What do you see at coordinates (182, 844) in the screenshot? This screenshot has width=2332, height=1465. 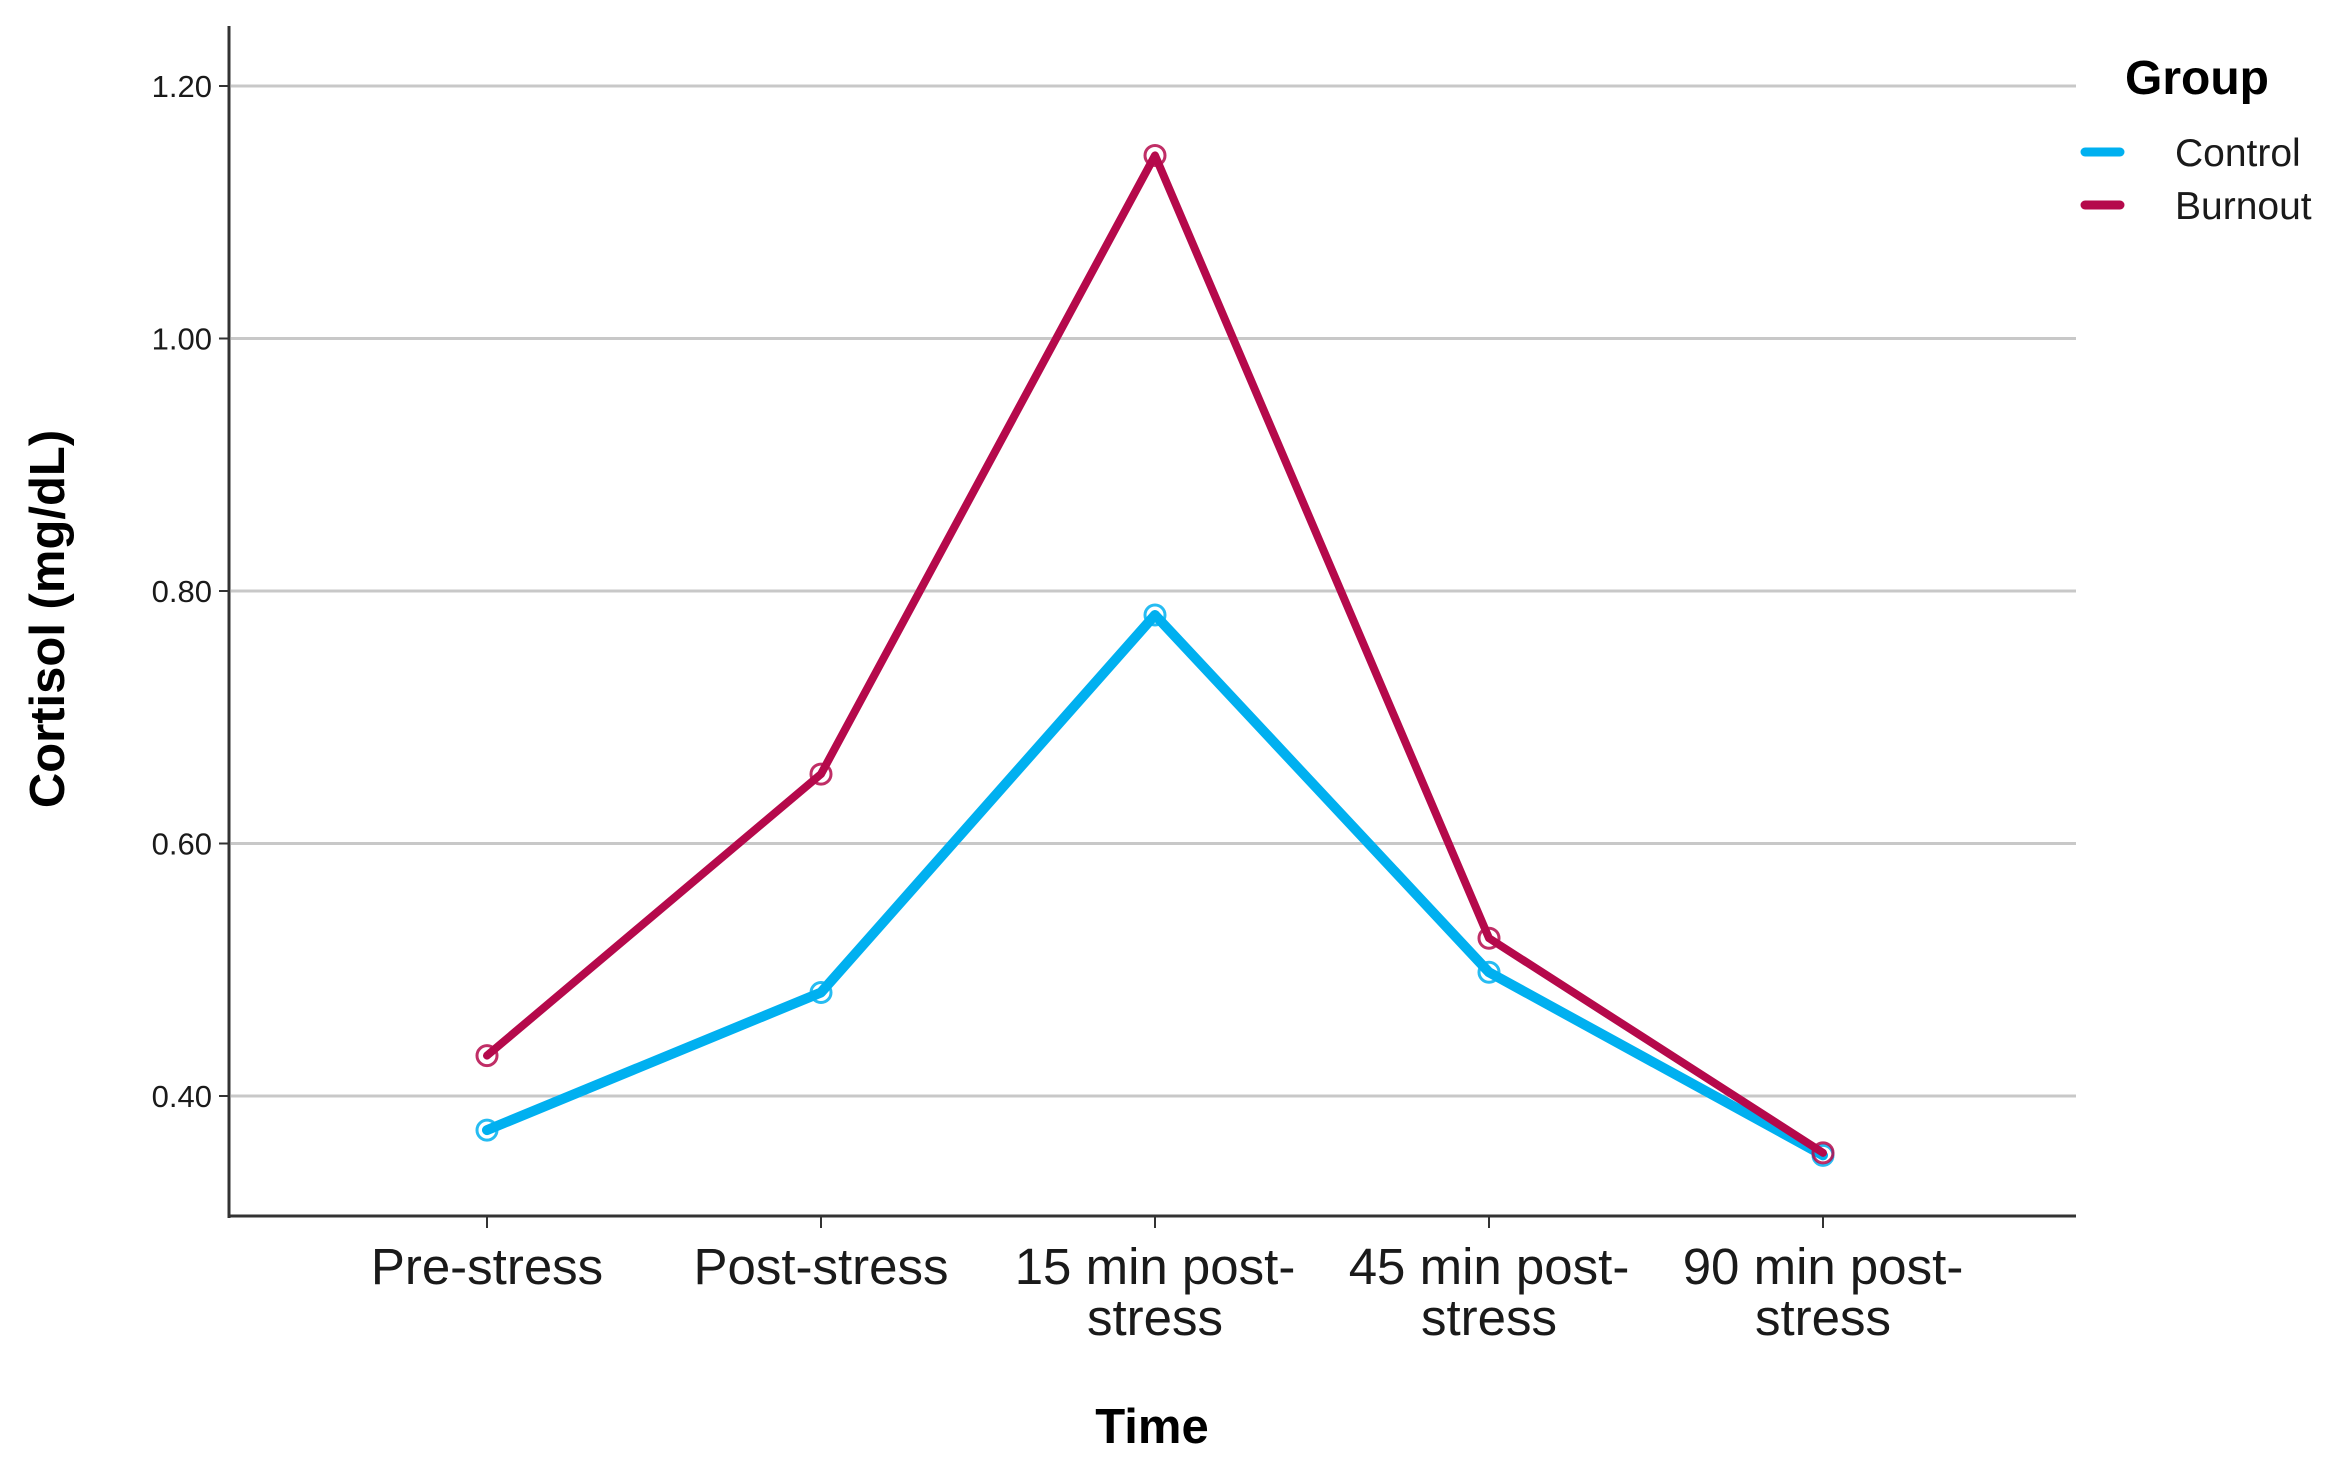 I see `y-tick-label: 0.60` at bounding box center [182, 844].